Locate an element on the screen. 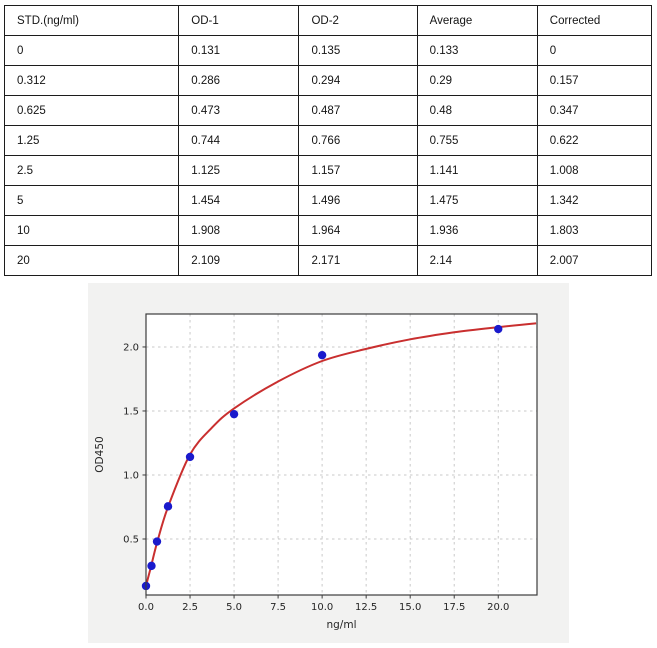 The width and height of the screenshot is (657, 648). table-row: 0 0.131 0.135 0.133 0 is located at coordinates (328, 50).